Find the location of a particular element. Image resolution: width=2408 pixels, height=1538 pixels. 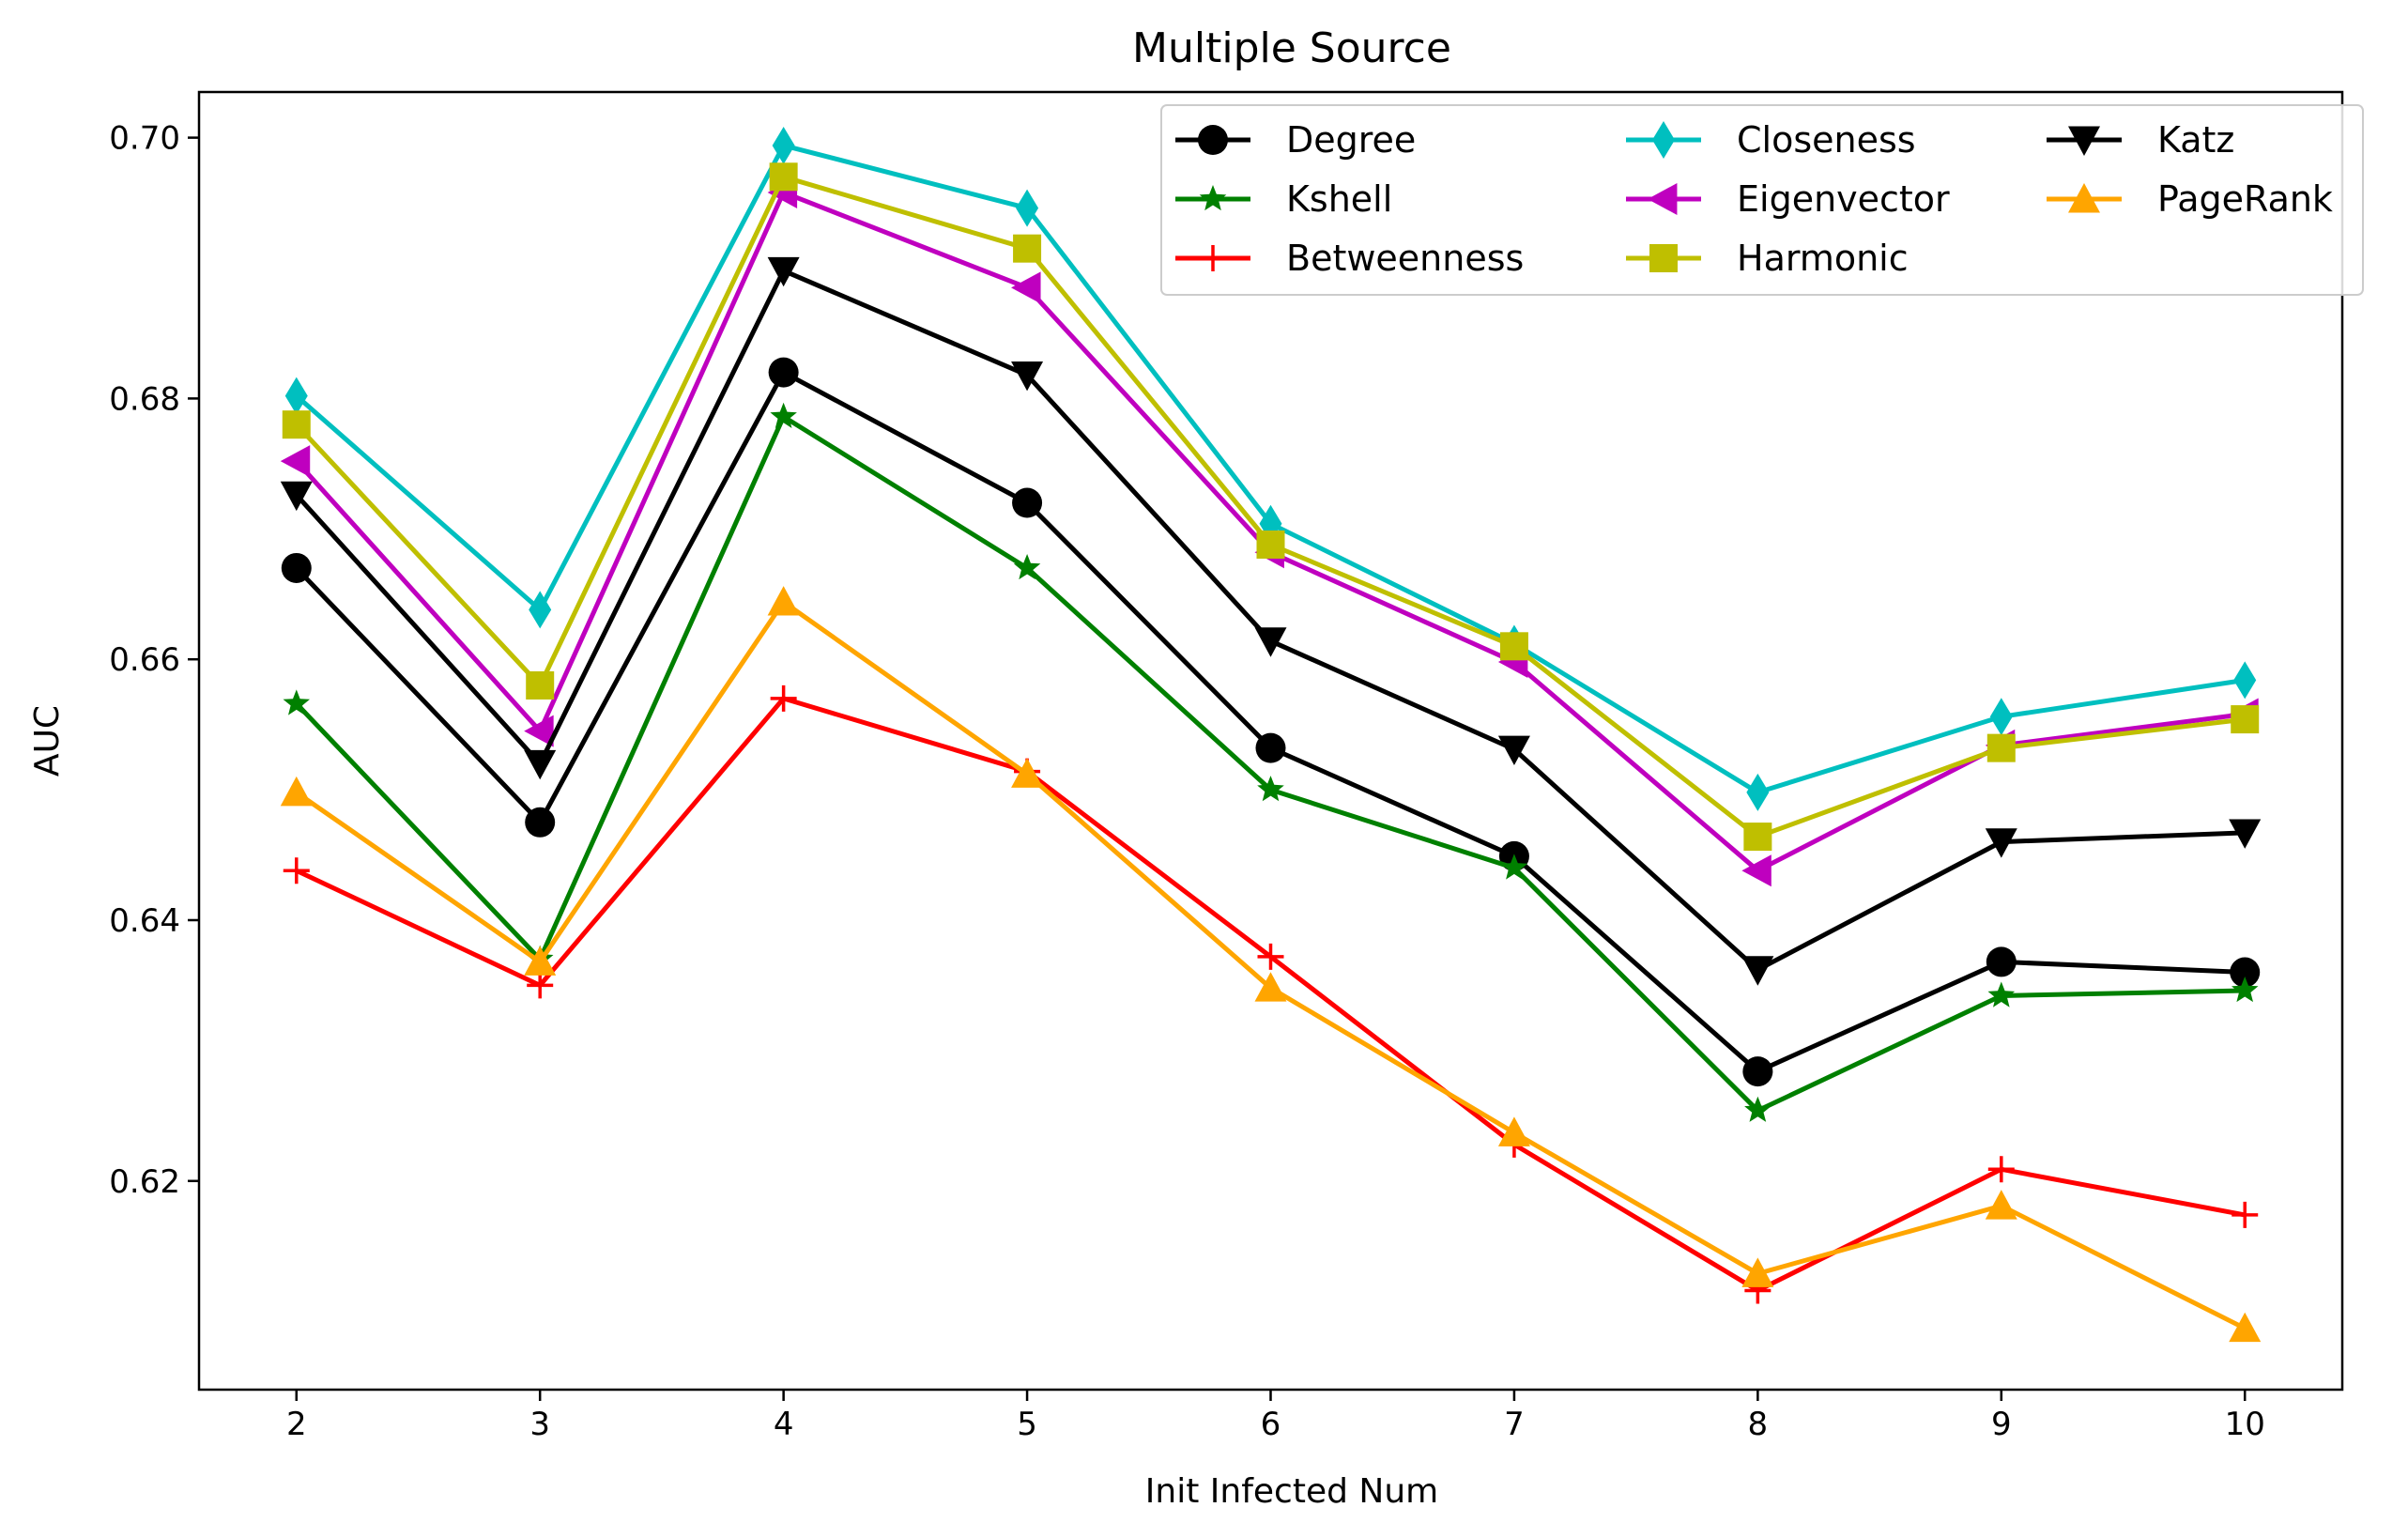

legend-entry-closeness: Closeness is located at coordinates (1771, 140).